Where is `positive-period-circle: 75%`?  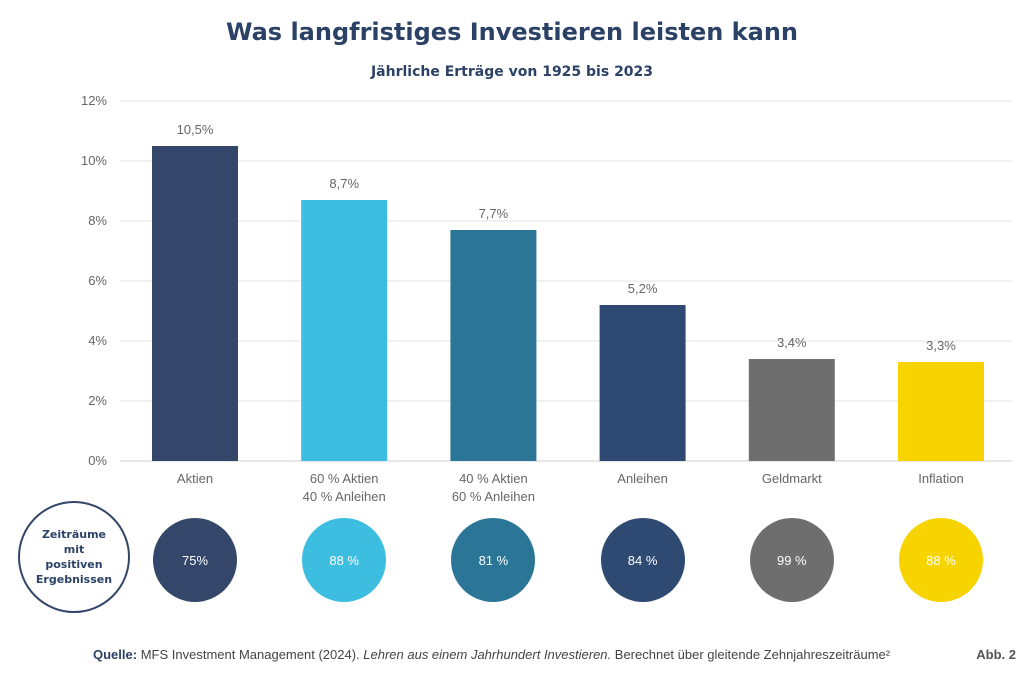 positive-period-circle: 75% is located at coordinates (195, 560).